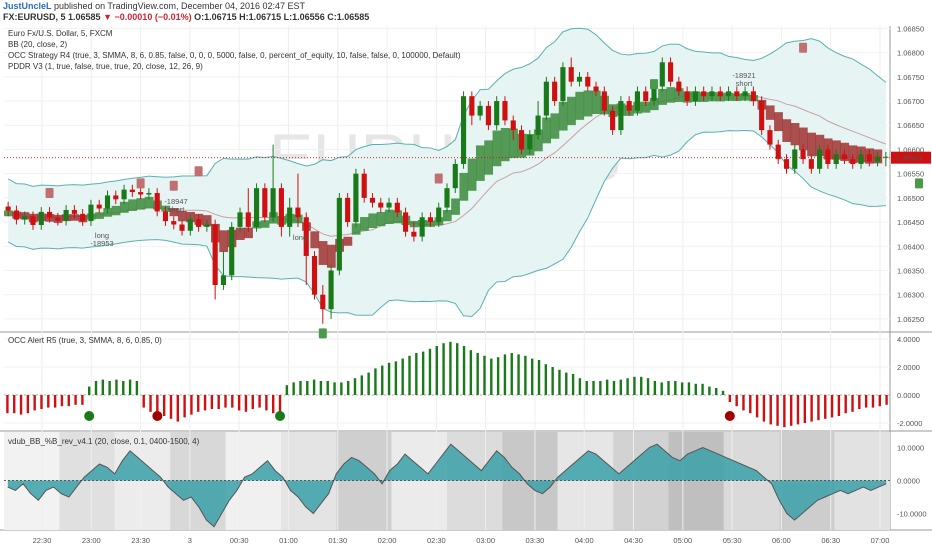 The image size is (932, 550). What do you see at coordinates (60, 33) in the screenshot?
I see `main-title: Euro Fx/U.S. Dollar, 5, FXCM` at bounding box center [60, 33].